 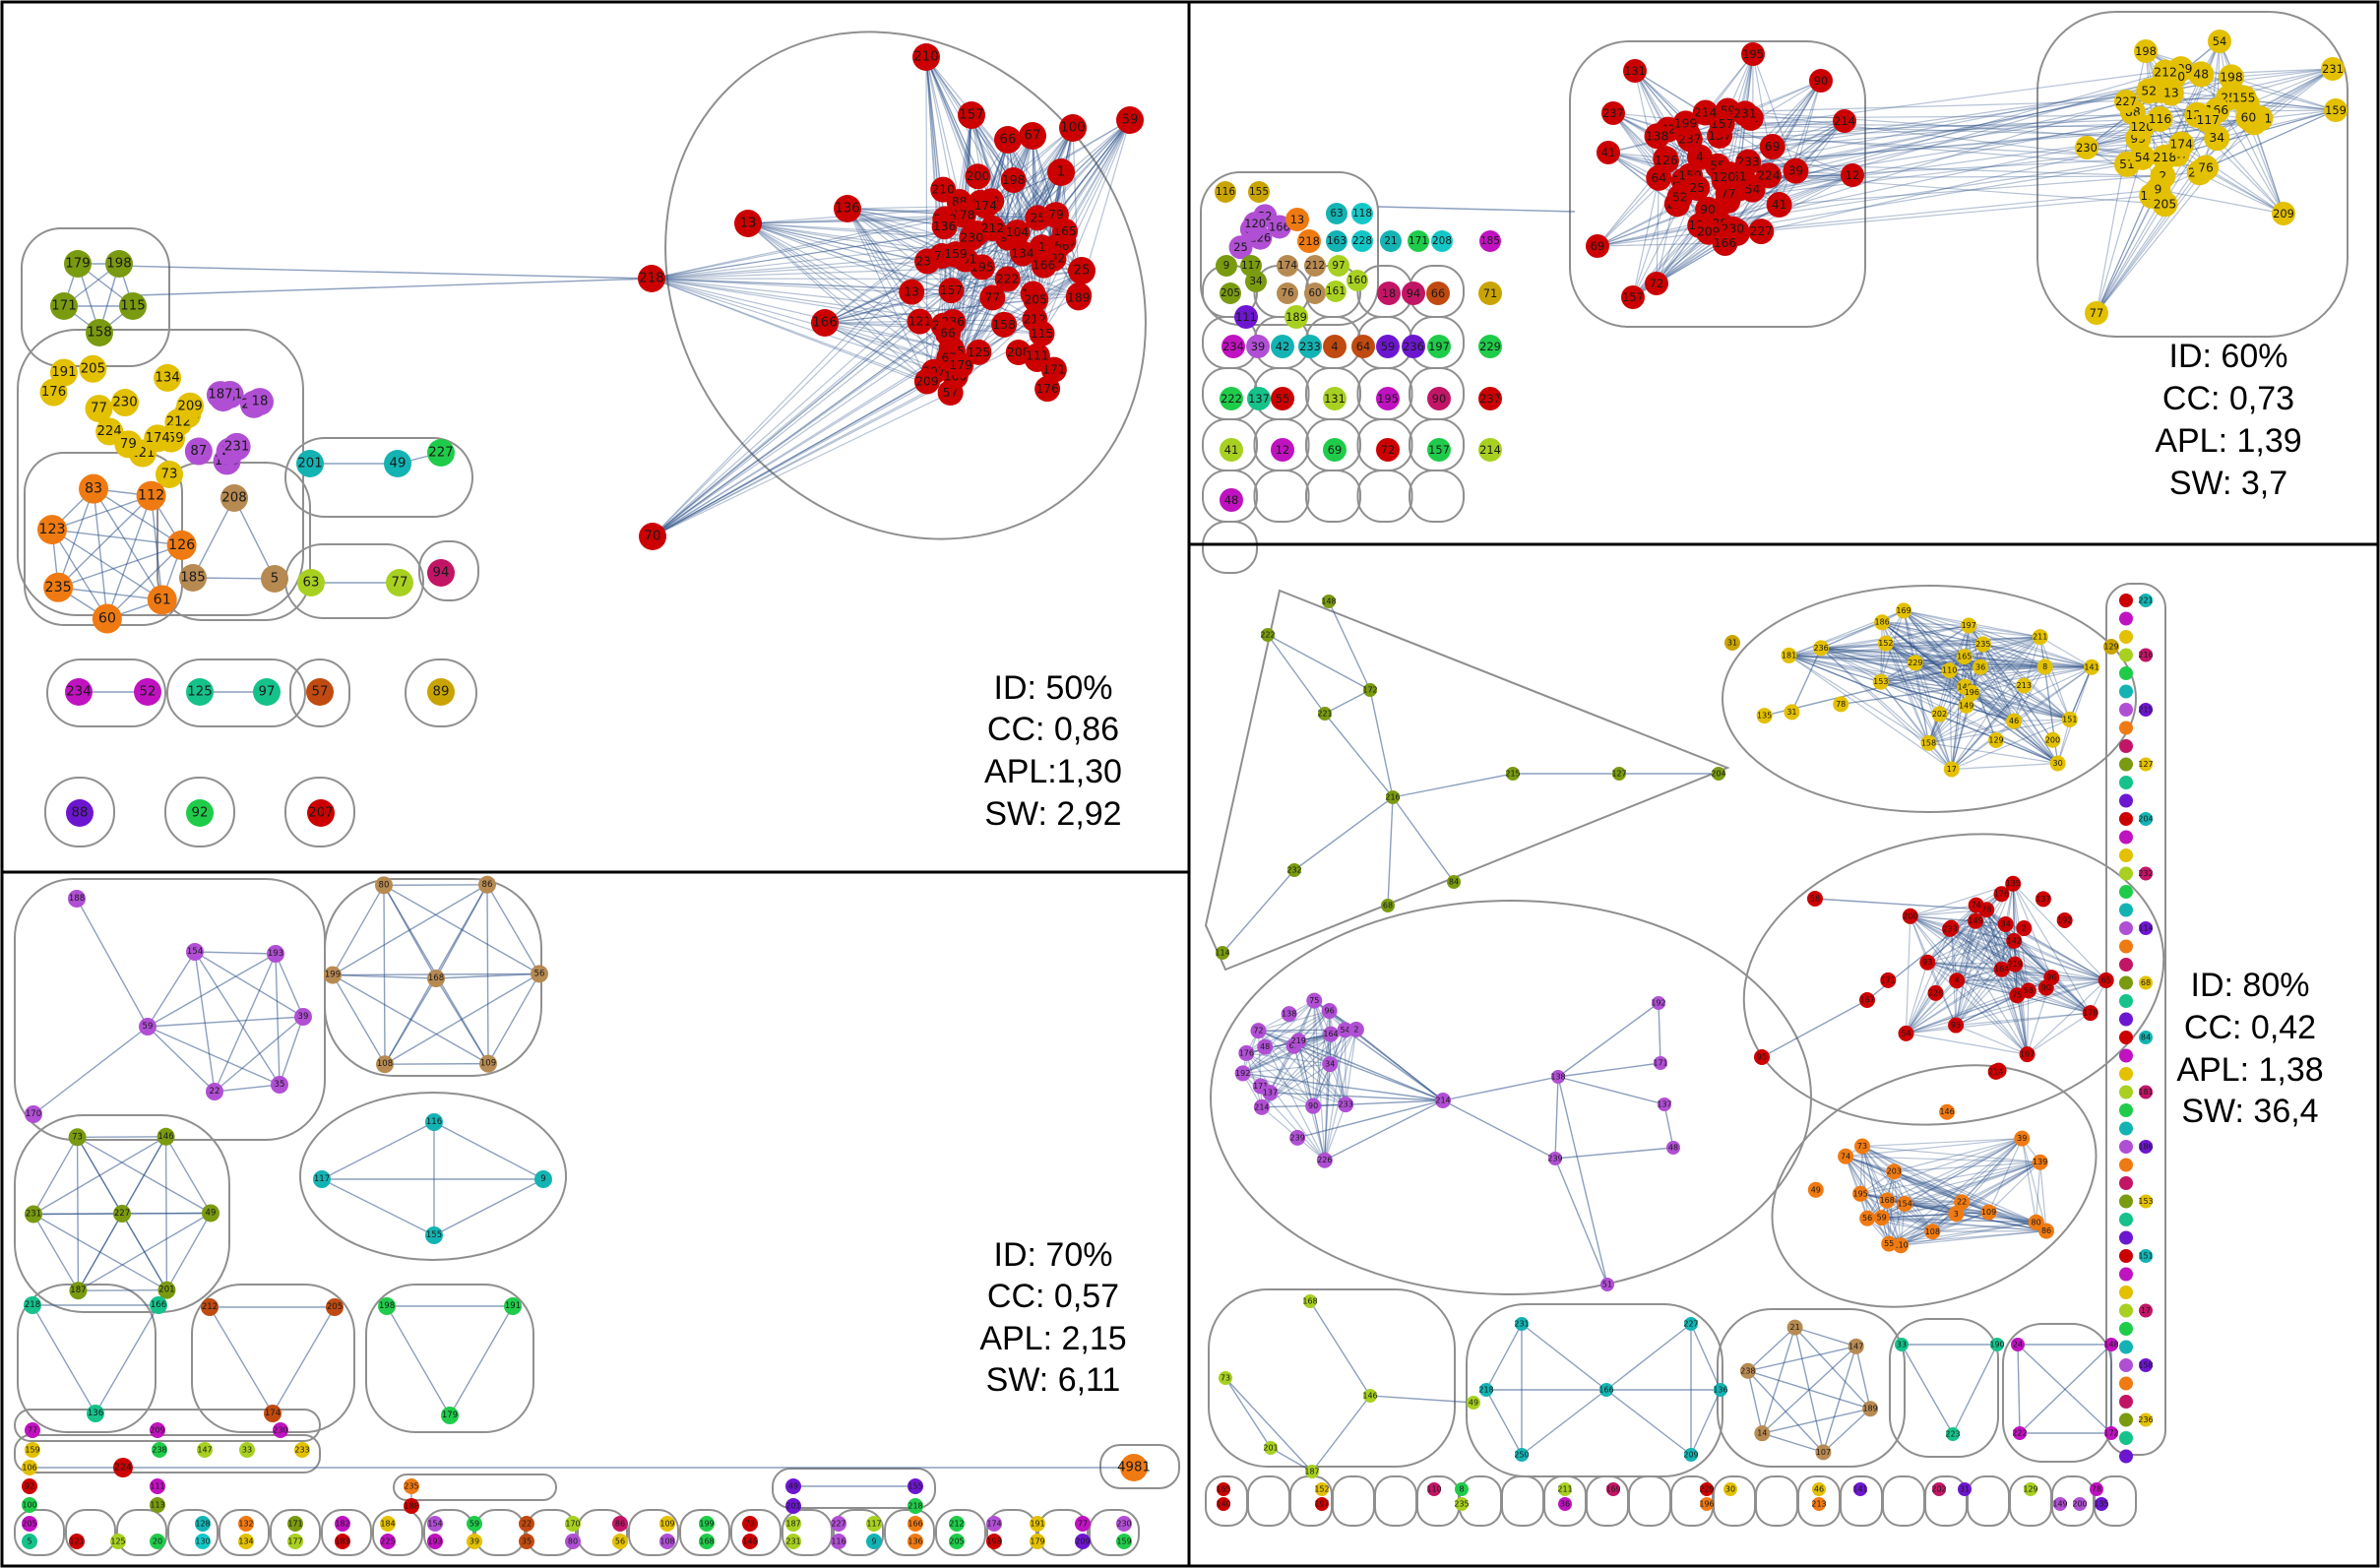 I want to click on network-node: 166, so click(x=1279, y=227).